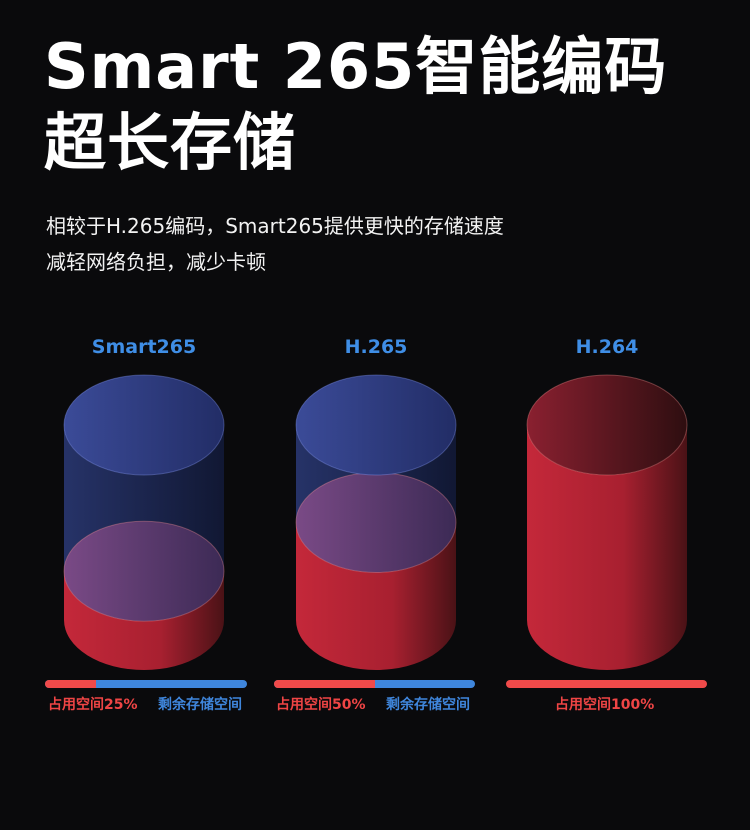 This screenshot has width=750, height=830. Describe the element at coordinates (607, 347) in the screenshot. I see `cylinder-label-h264: H.264` at that location.